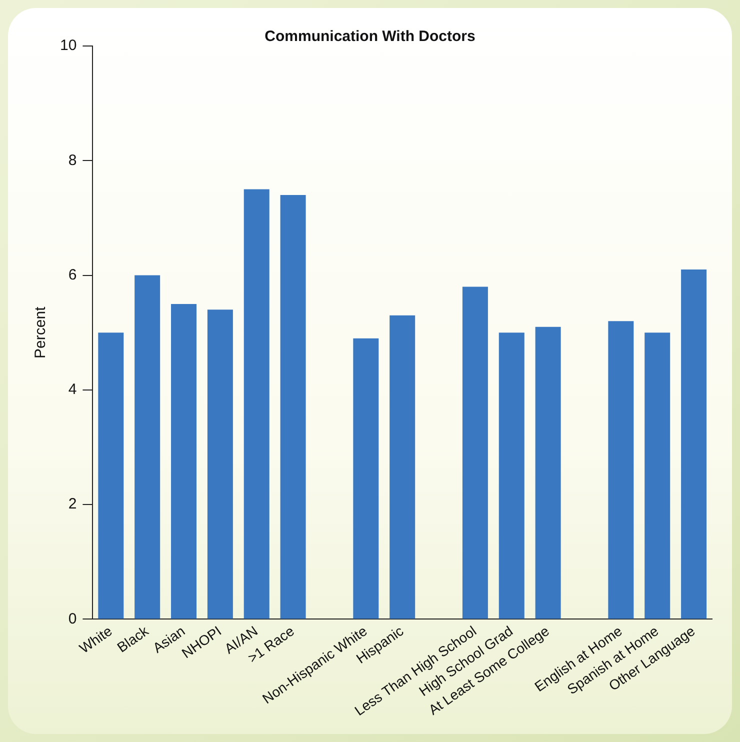 This screenshot has height=742, width=740. What do you see at coordinates (72, 504) in the screenshot?
I see `y-tick-label: 2` at bounding box center [72, 504].